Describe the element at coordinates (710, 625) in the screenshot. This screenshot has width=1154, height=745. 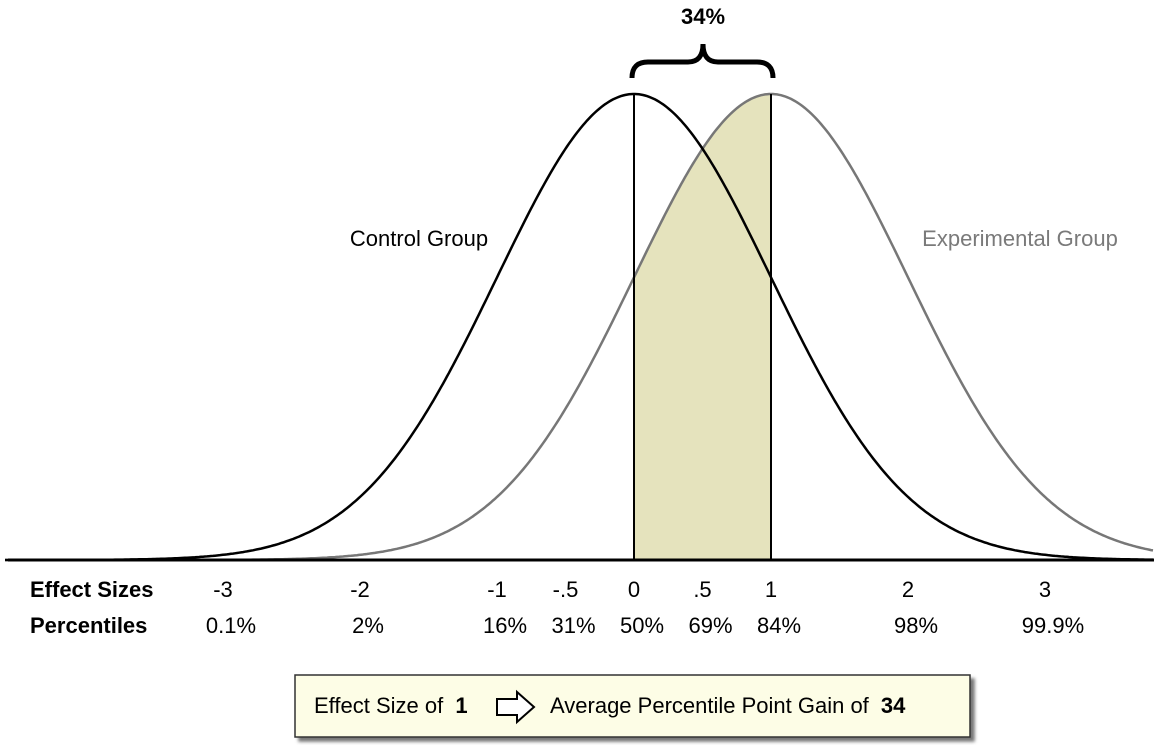
I see `percentile: 69%` at that location.